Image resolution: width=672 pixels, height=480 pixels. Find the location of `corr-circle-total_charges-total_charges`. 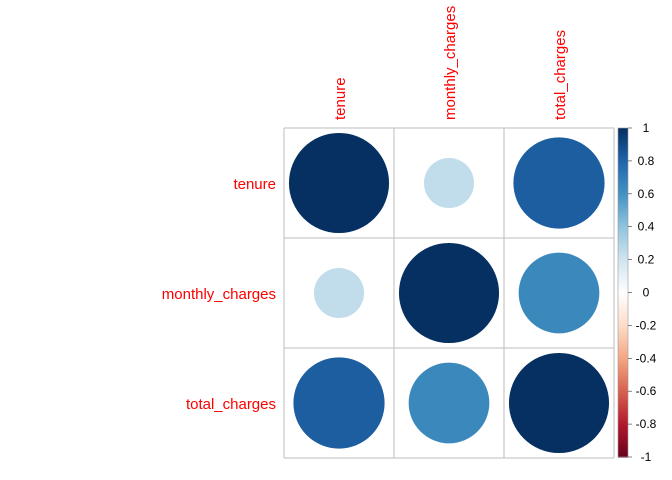

corr-circle-total_charges-total_charges is located at coordinates (559, 403).